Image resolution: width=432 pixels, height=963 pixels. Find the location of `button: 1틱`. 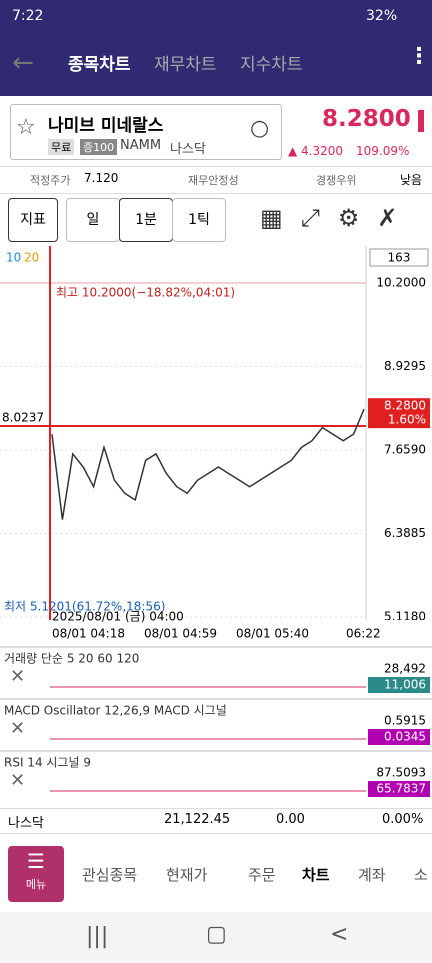

button: 1틱 is located at coordinates (199, 220).